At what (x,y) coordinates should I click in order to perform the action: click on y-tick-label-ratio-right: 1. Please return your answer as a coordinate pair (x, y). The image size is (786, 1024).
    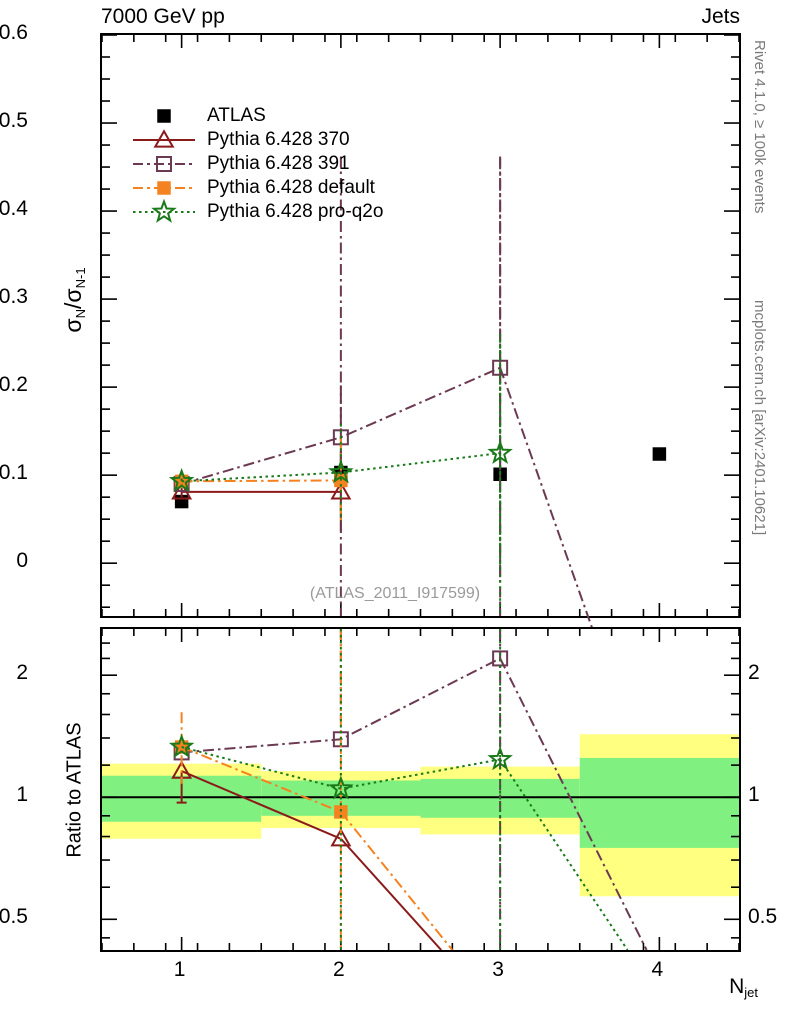
    Looking at the image, I should click on (754, 795).